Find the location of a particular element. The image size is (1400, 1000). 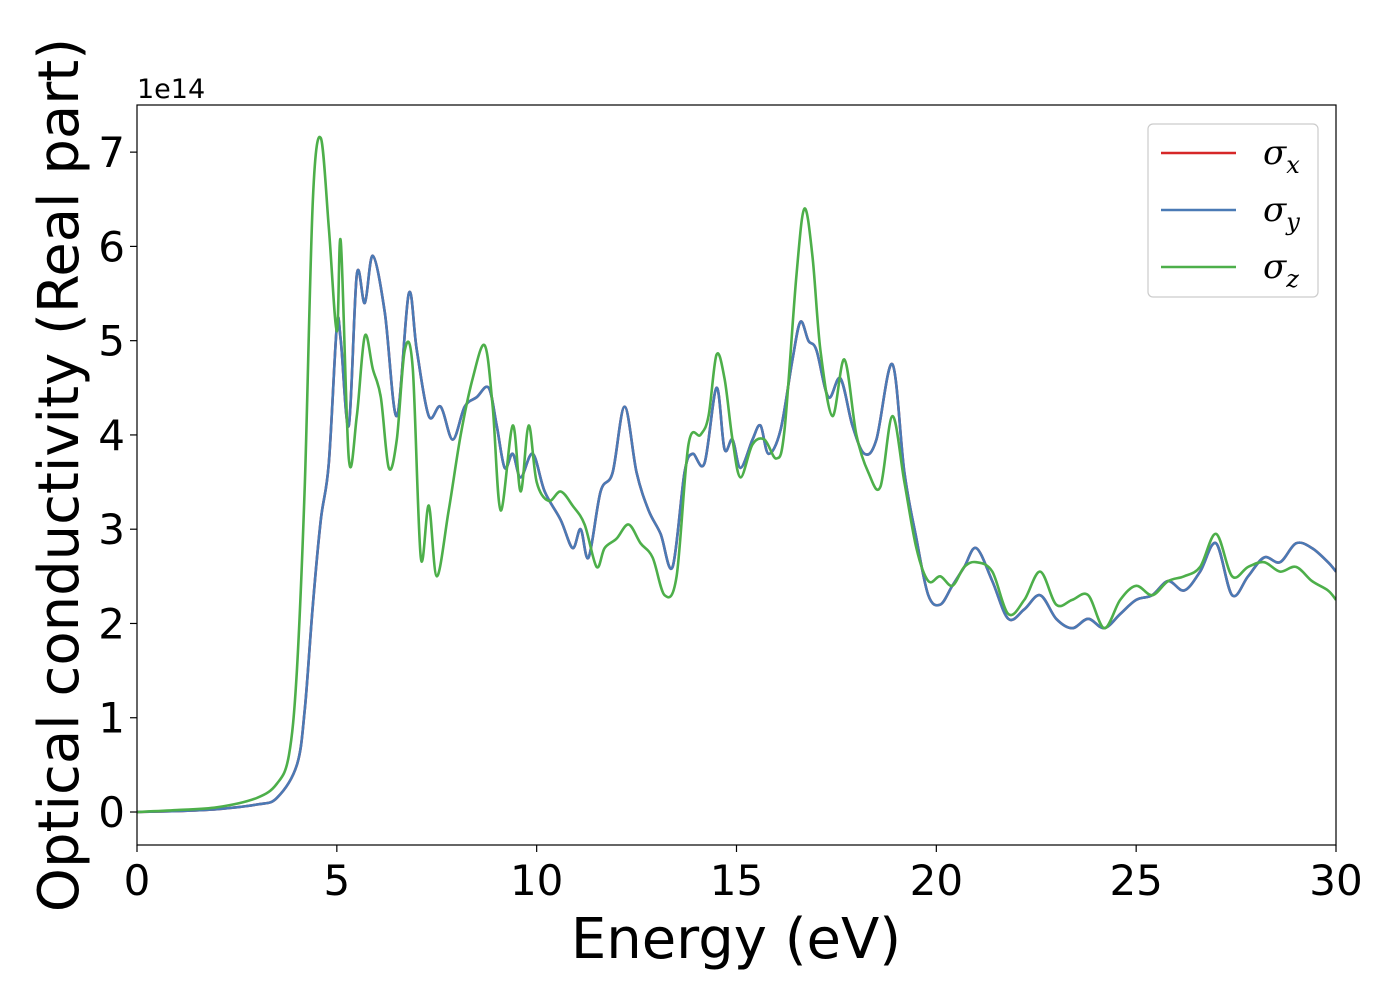

y-axis: 0 1 2 3 4 5 6 7 is located at coordinates (117, 482).